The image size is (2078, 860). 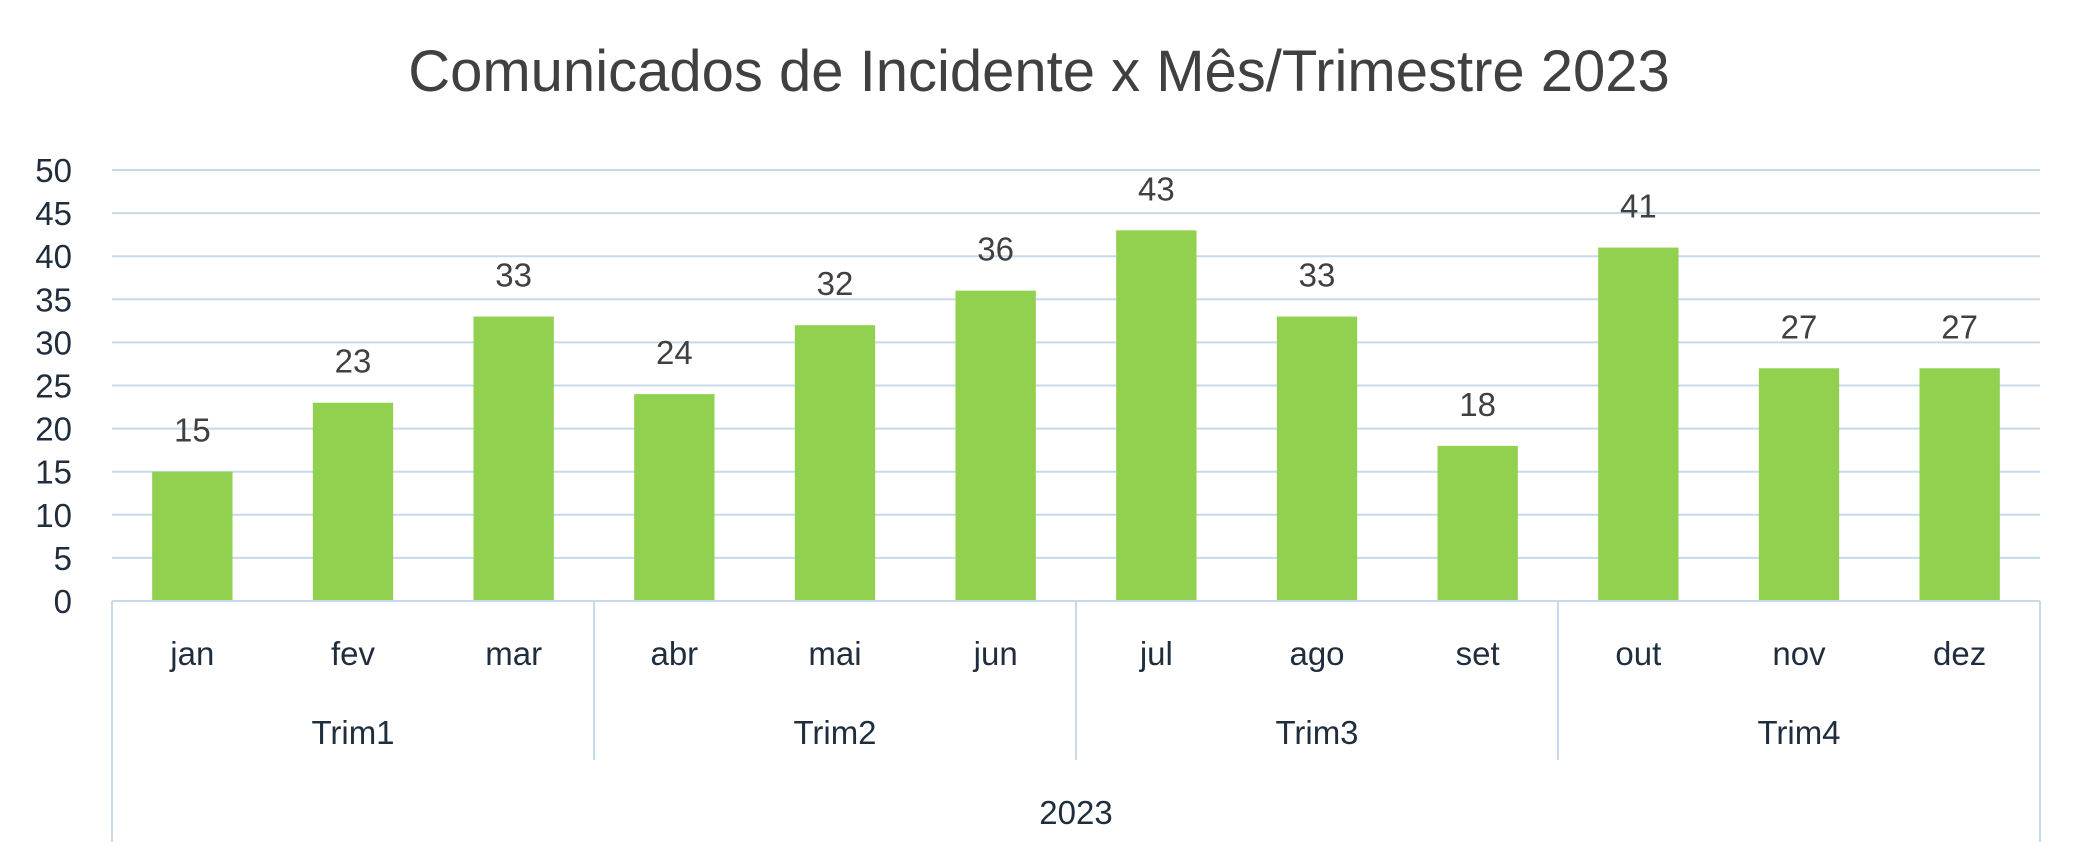 I want to click on quarter-label-Trim1: Trim1, so click(x=352, y=732).